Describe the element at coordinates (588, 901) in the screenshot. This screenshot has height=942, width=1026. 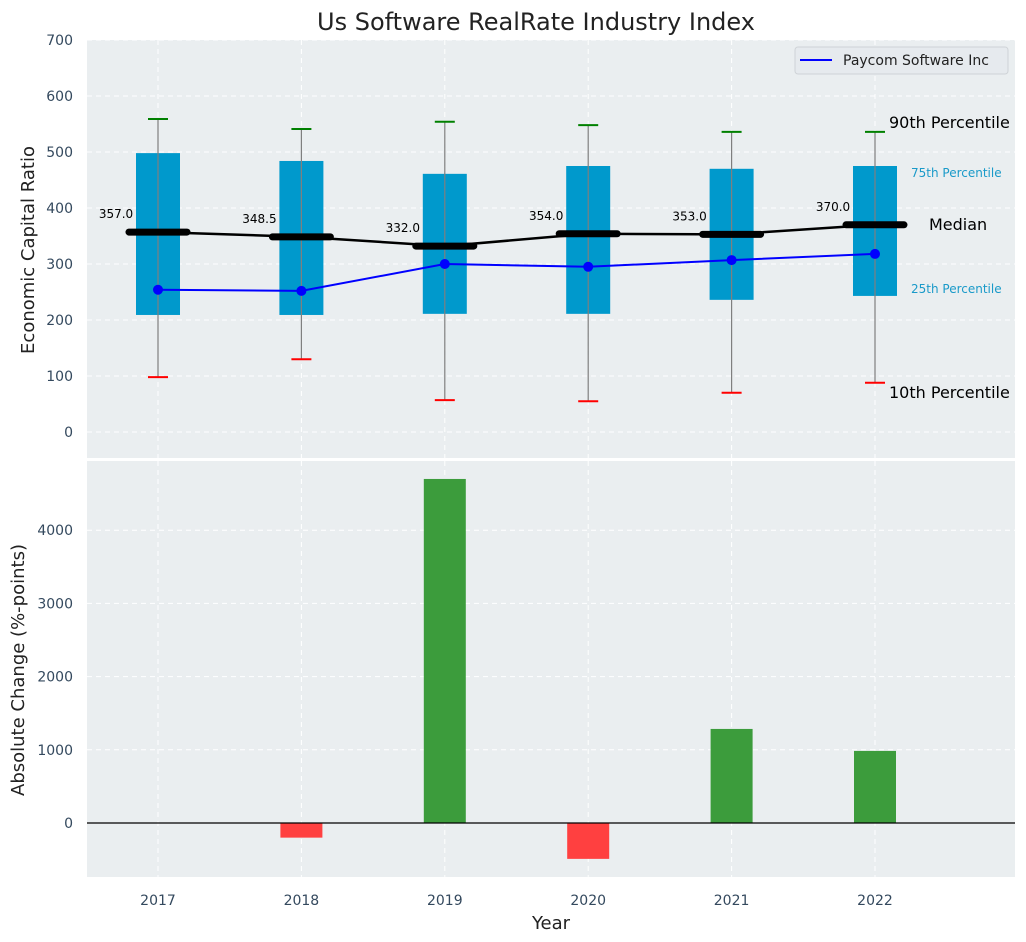
I see `x-tick-label: 2020` at that location.